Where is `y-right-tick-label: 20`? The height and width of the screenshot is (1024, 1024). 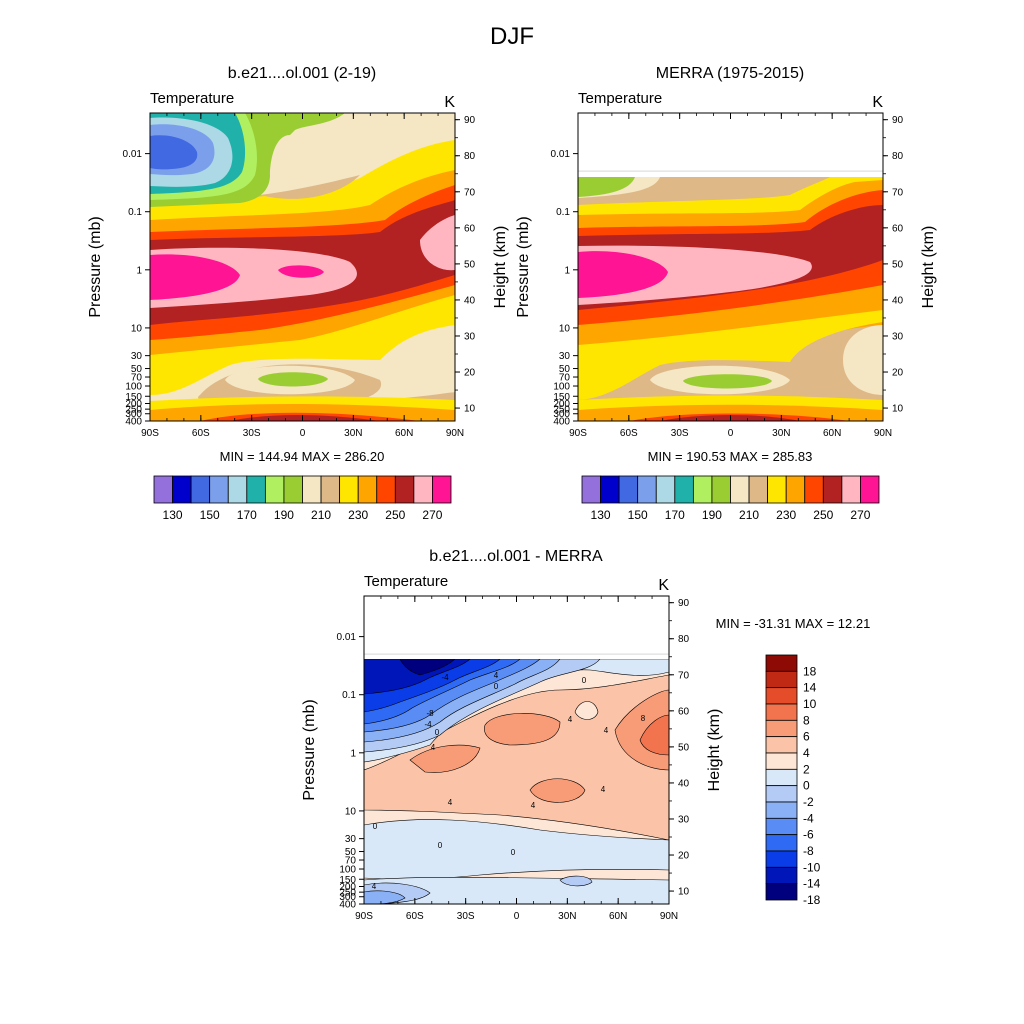
y-right-tick-label: 20 is located at coordinates (470, 373).